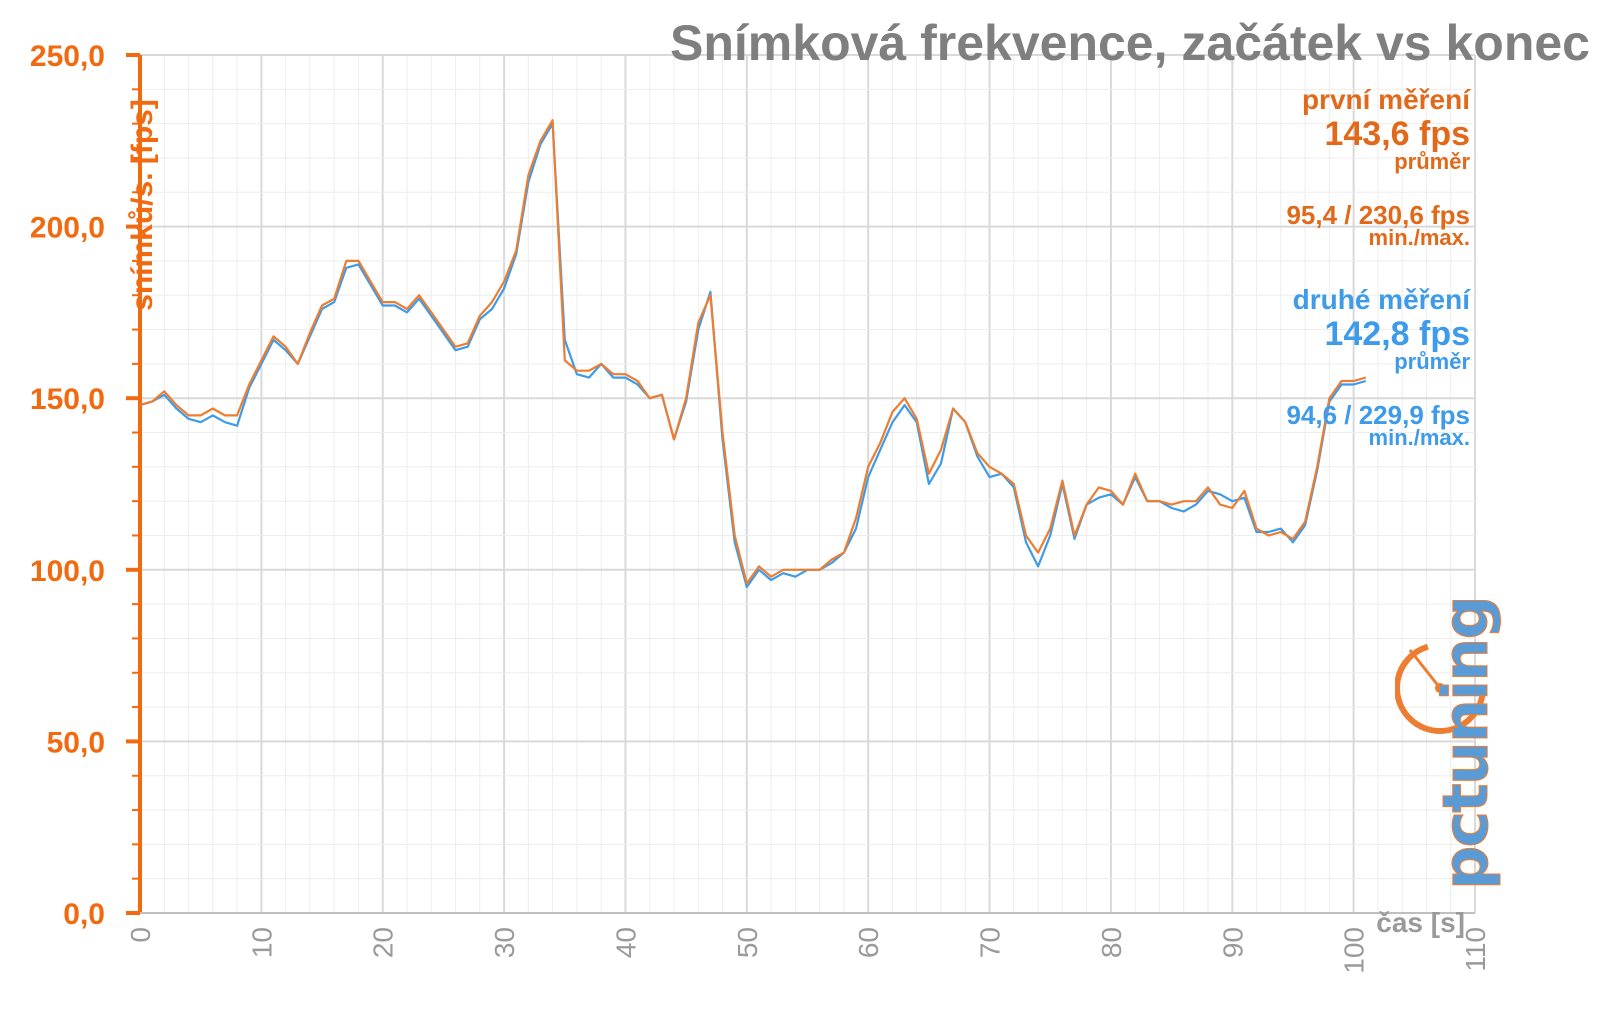  Describe the element at coordinates (67, 228) in the screenshot. I see `y-tick-label: 200,0` at that location.